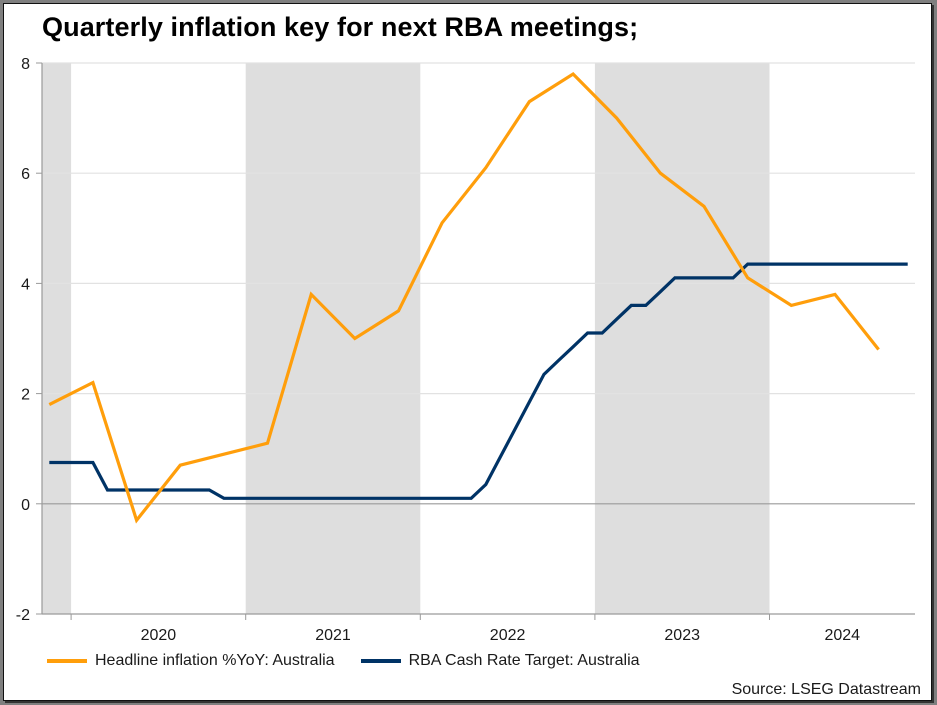 Image resolution: width=937 pixels, height=705 pixels. Describe the element at coordinates (380, 661) in the screenshot. I see `legend-swatch-cash-rate` at that location.